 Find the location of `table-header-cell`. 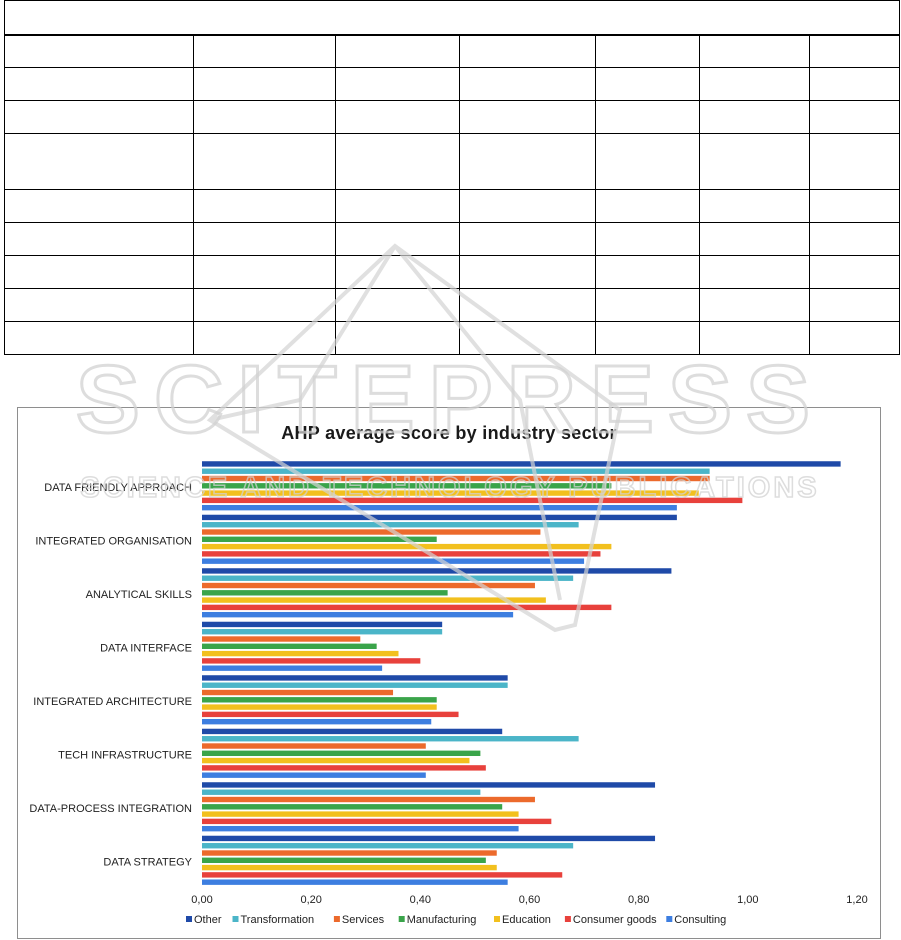

table-header-cell is located at coordinates (452, 18).